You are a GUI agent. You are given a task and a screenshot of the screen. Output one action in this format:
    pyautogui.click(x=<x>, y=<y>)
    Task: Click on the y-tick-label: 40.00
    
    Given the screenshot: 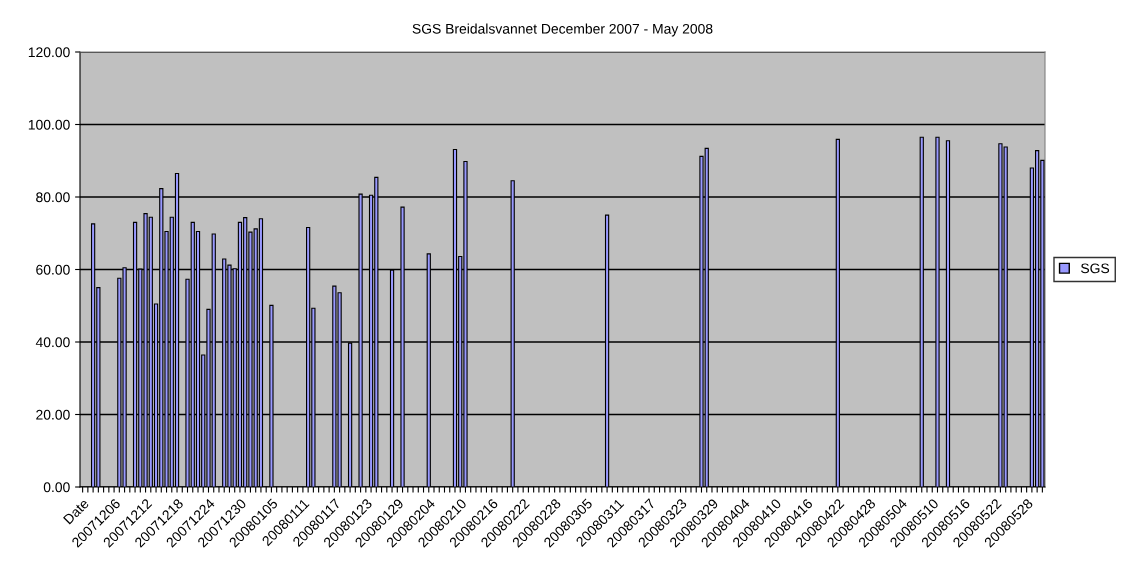 What is the action you would take?
    pyautogui.click(x=52, y=342)
    